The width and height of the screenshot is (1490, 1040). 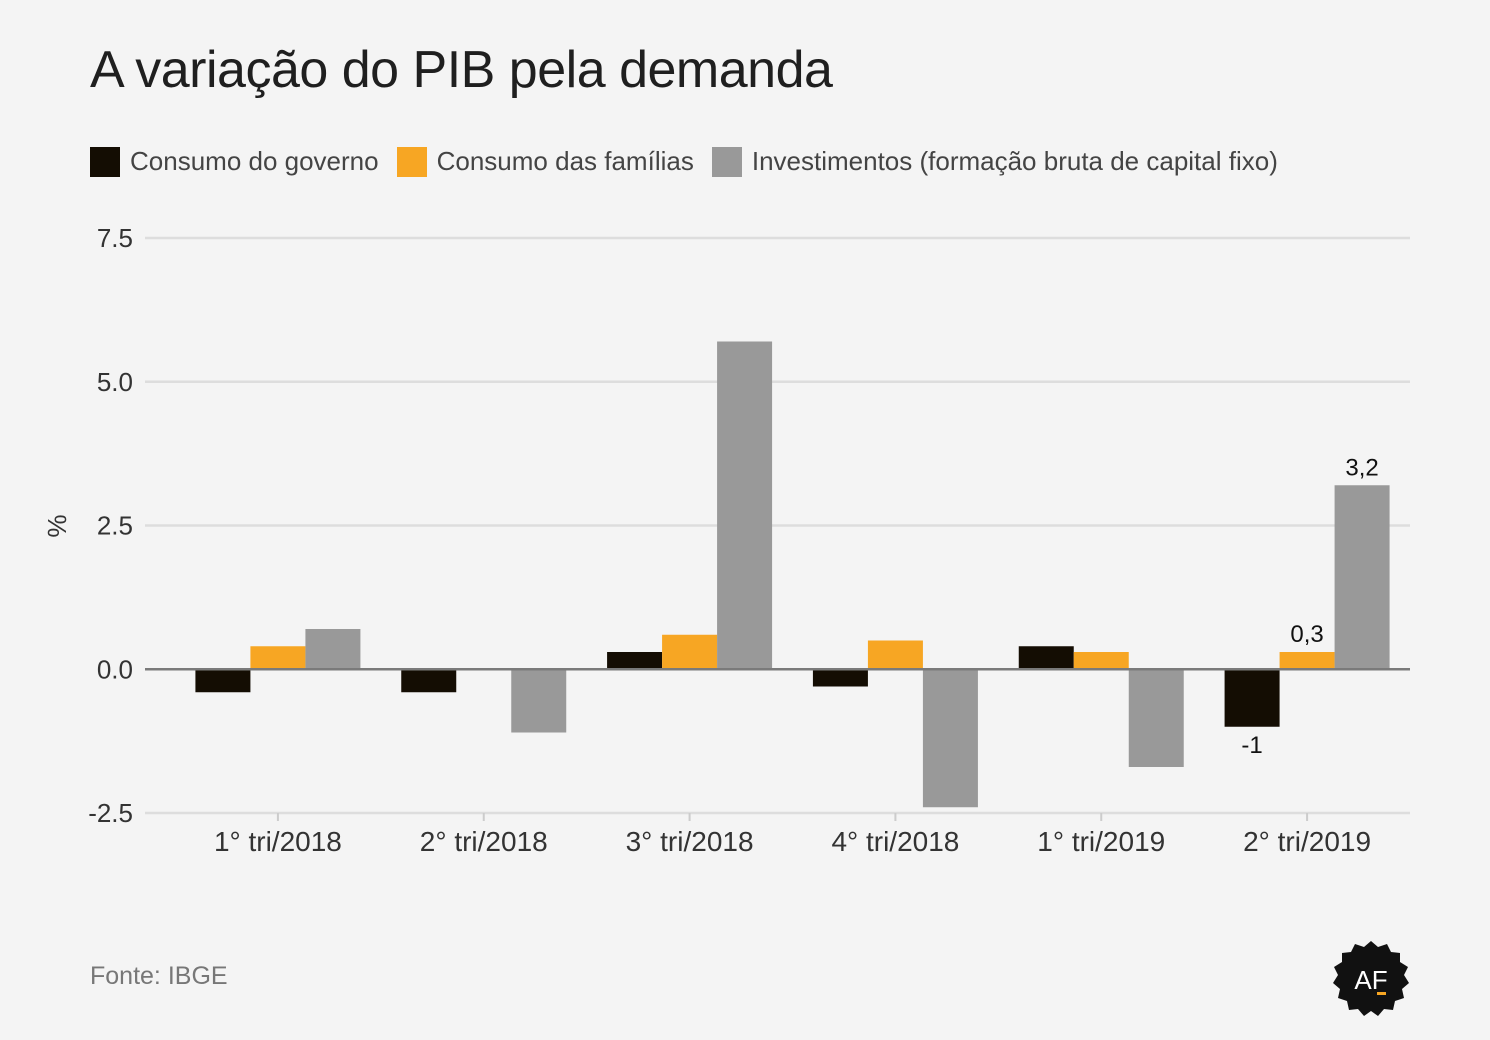 I want to click on x-category-label: 2° tri/2019, so click(x=1307, y=841).